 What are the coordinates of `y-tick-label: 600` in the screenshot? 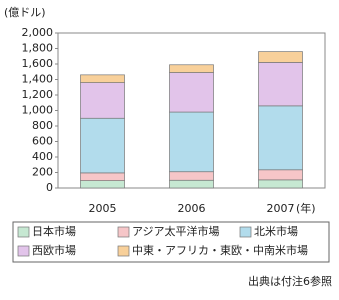 It's located at (42, 141).